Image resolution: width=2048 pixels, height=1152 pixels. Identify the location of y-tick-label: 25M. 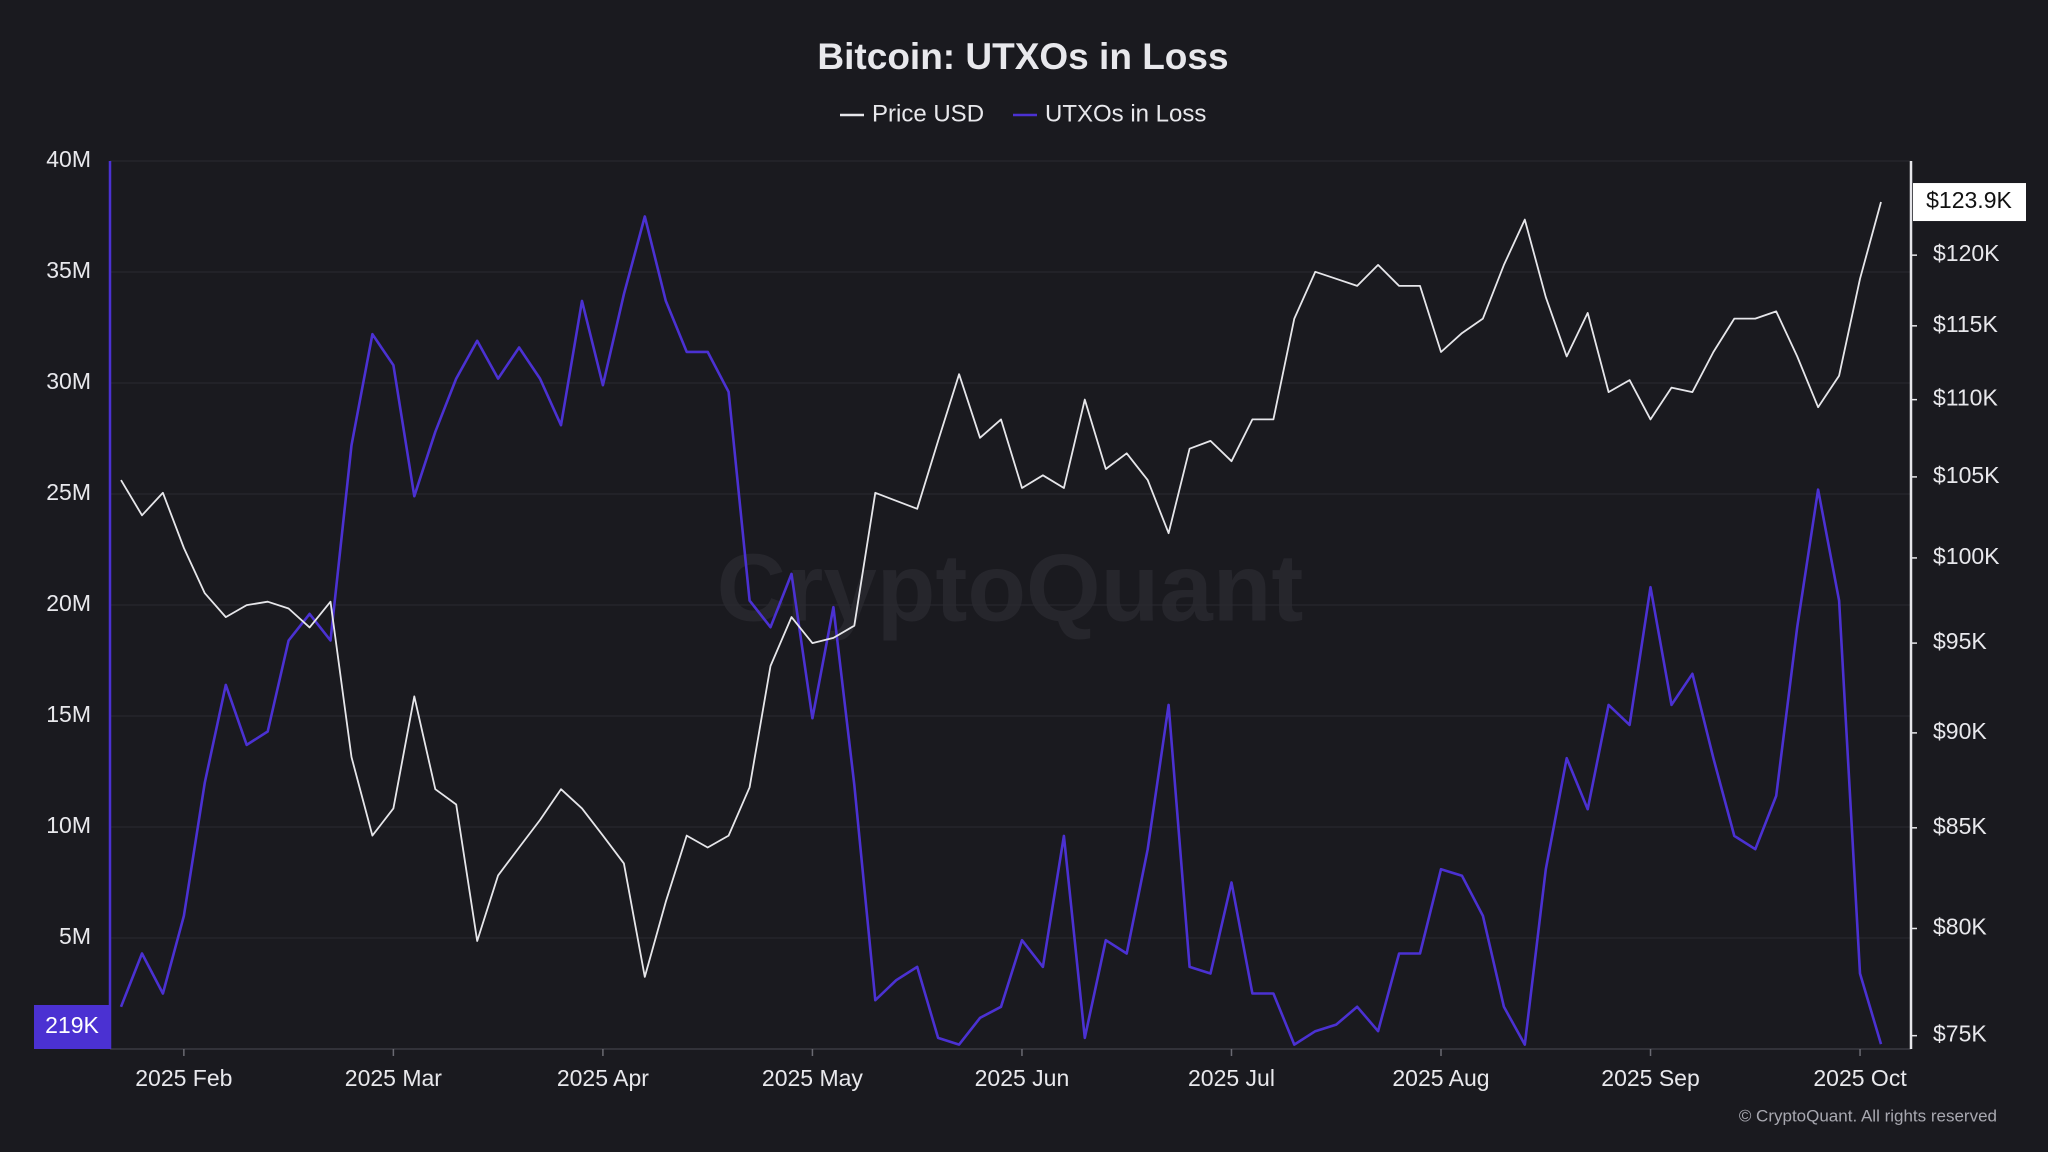
(68, 492).